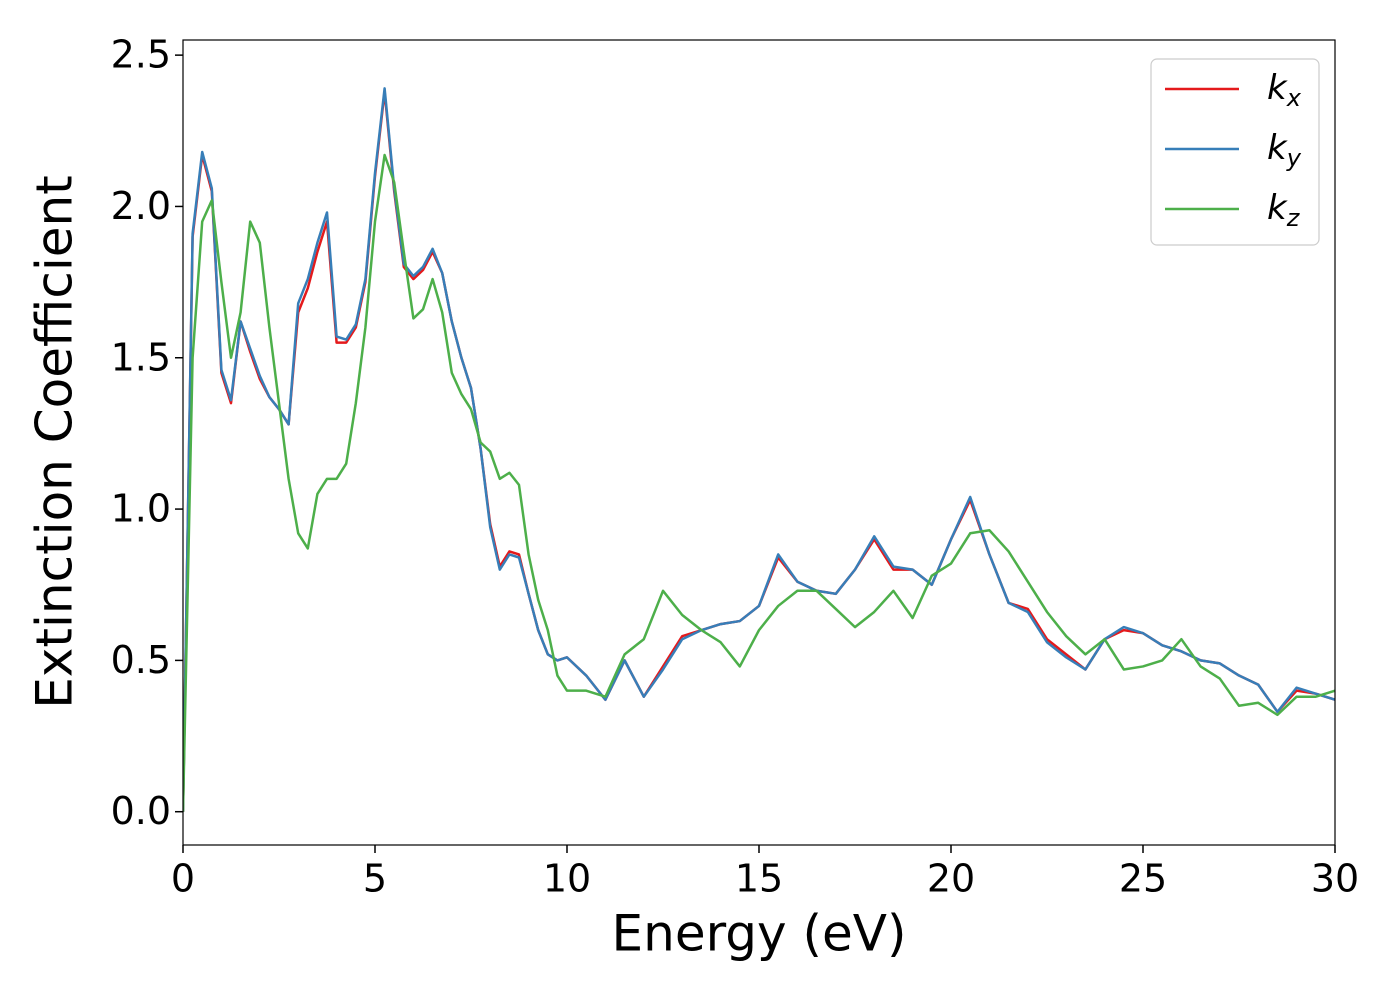 The height and width of the screenshot is (1000, 1400). I want to click on y-tick-label: 2.0, so click(141, 206).